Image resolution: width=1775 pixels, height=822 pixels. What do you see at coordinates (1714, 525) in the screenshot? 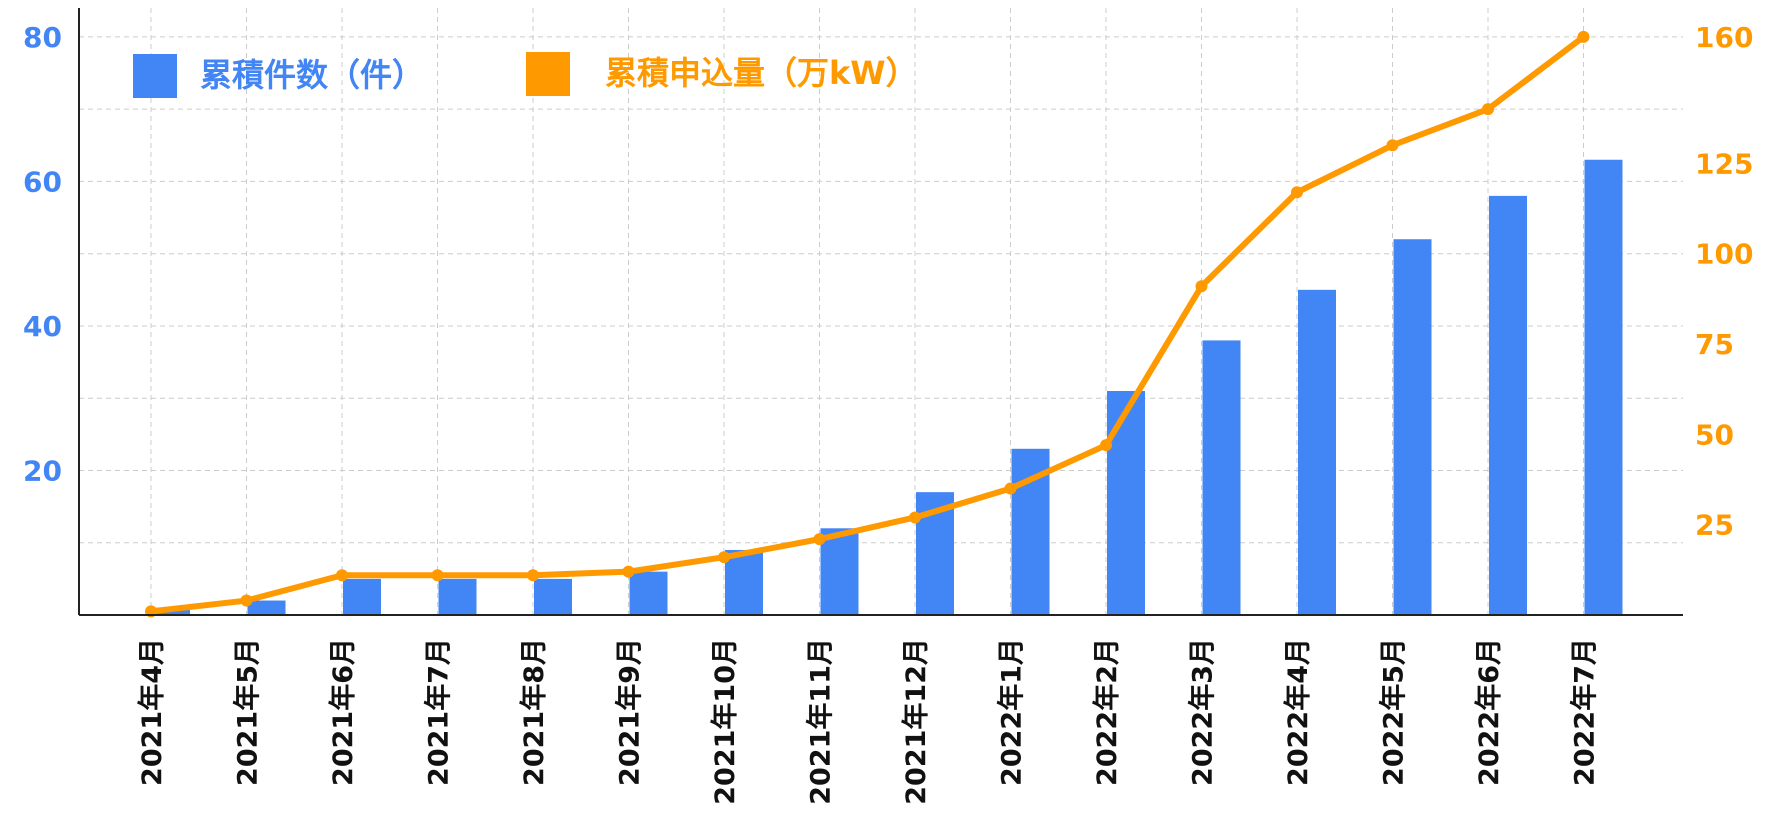
I see `right-tick-label: 25` at bounding box center [1714, 525].